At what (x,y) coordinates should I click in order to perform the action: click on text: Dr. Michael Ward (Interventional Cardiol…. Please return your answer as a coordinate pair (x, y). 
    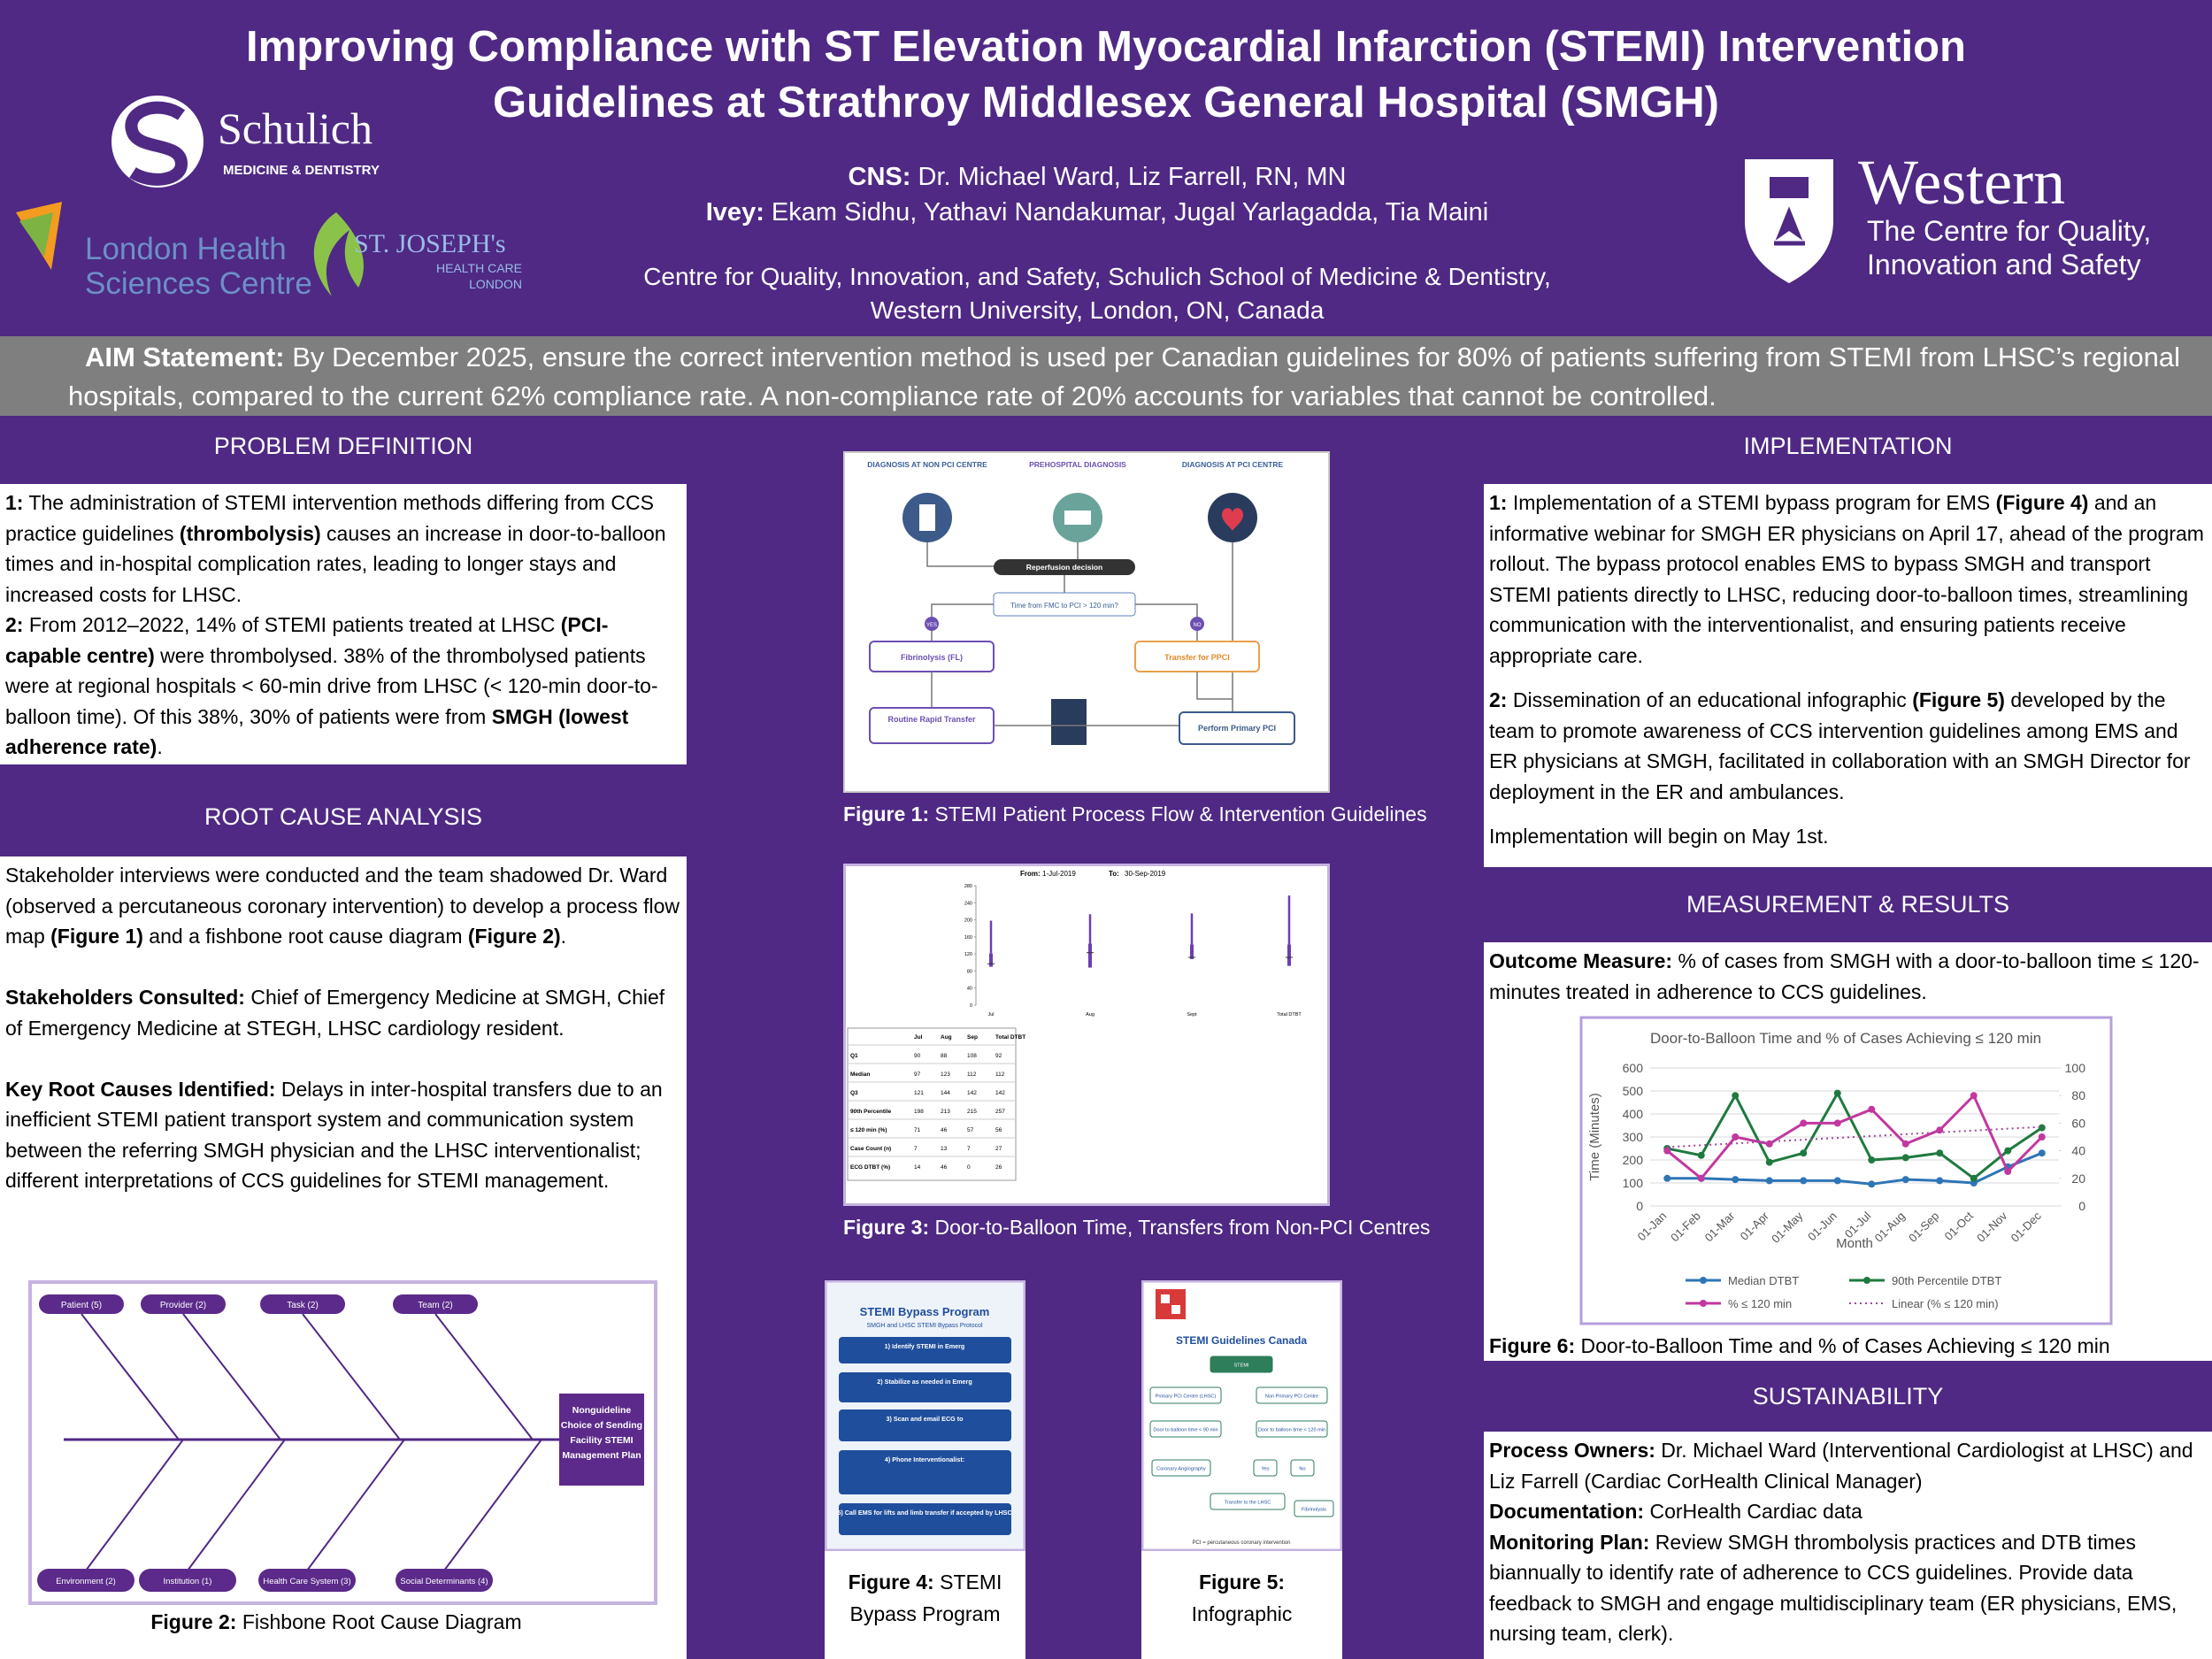
    Looking at the image, I should click on (1841, 1466).